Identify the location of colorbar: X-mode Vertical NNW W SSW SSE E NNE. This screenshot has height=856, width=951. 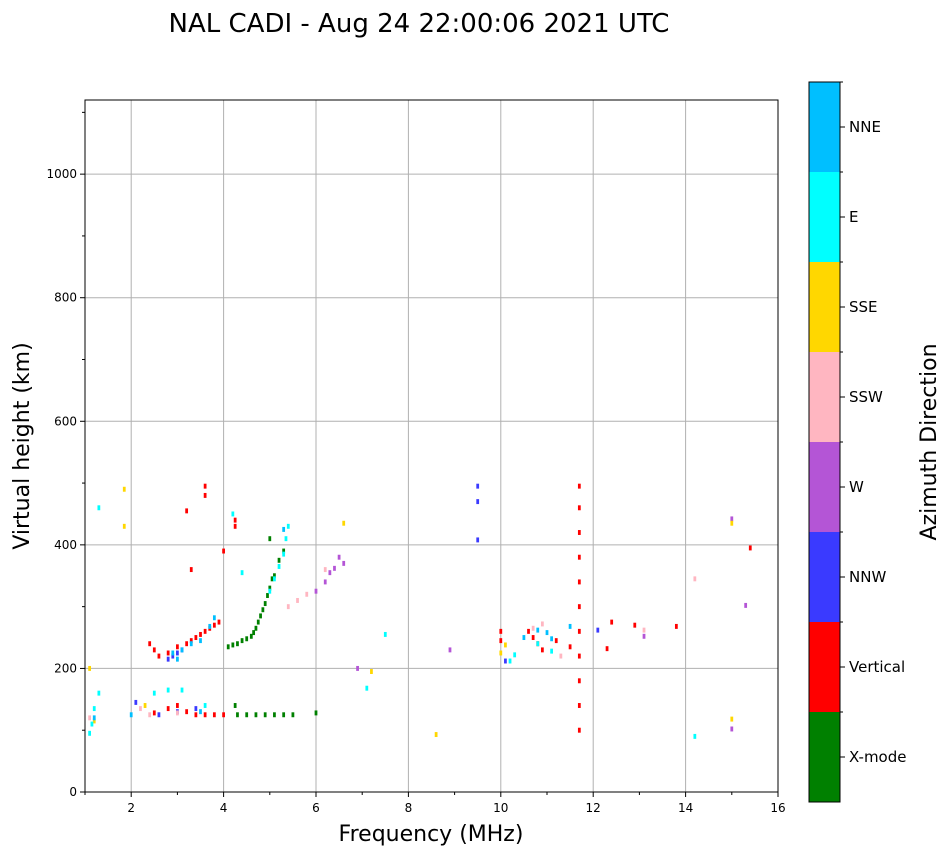
(857, 442).